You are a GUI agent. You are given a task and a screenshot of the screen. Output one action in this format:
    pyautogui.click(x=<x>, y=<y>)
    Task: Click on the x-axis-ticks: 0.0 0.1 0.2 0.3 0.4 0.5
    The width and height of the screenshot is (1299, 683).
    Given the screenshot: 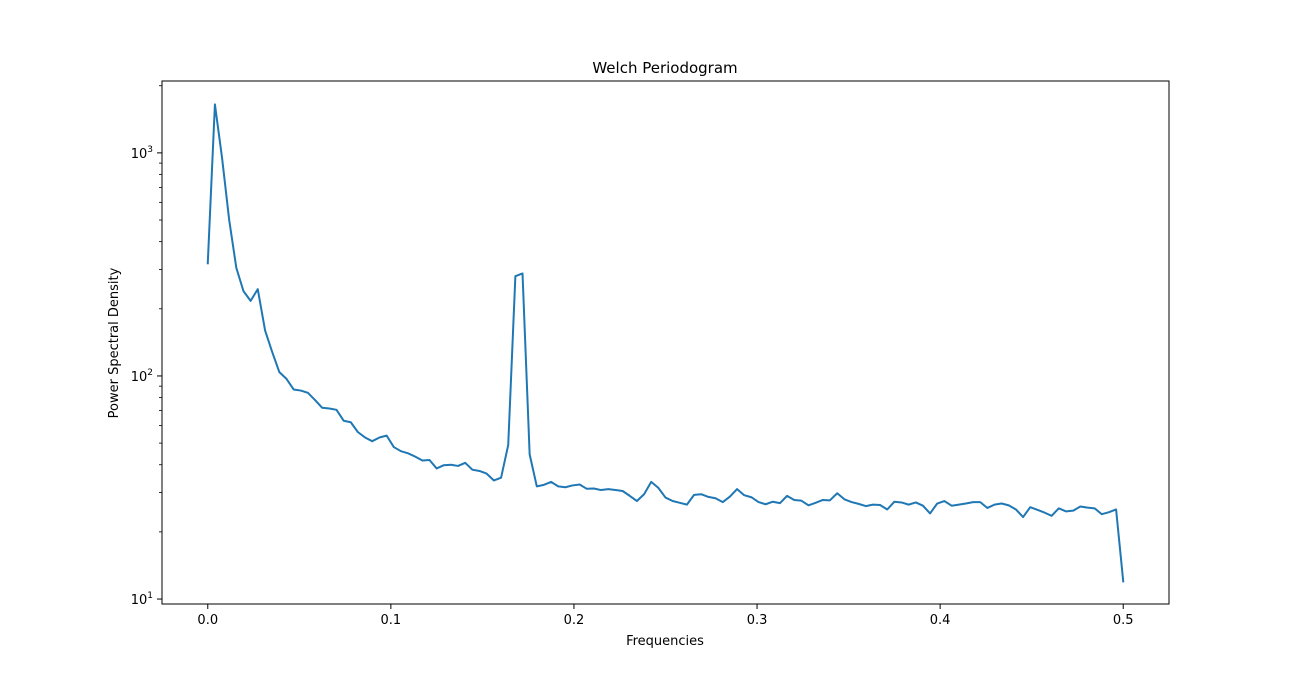 What is the action you would take?
    pyautogui.click(x=665, y=616)
    